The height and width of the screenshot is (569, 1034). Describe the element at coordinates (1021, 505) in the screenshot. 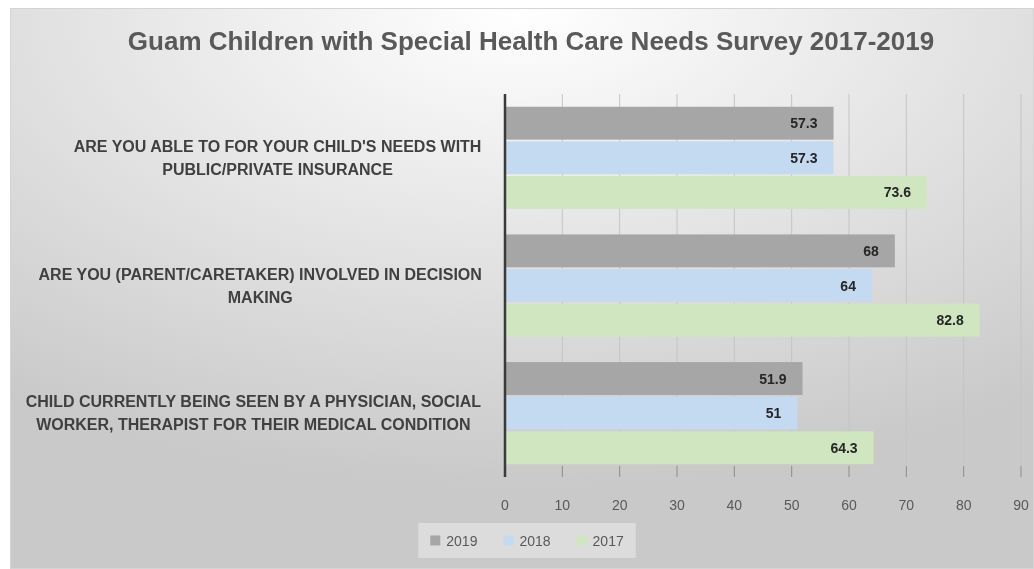

I see `x-tick-label: 90` at that location.